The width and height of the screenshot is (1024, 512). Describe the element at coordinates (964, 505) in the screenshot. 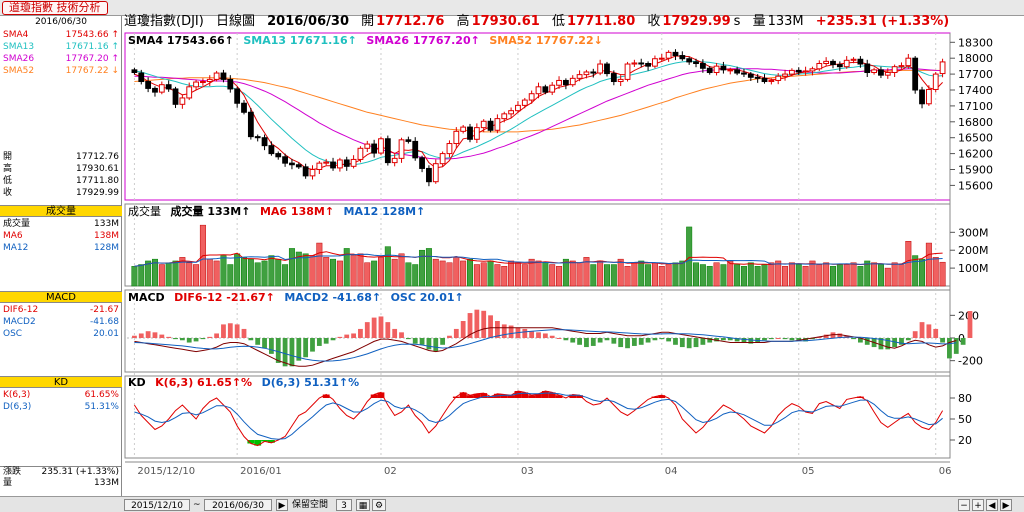

I see `zoom-out-icon: −` at that location.